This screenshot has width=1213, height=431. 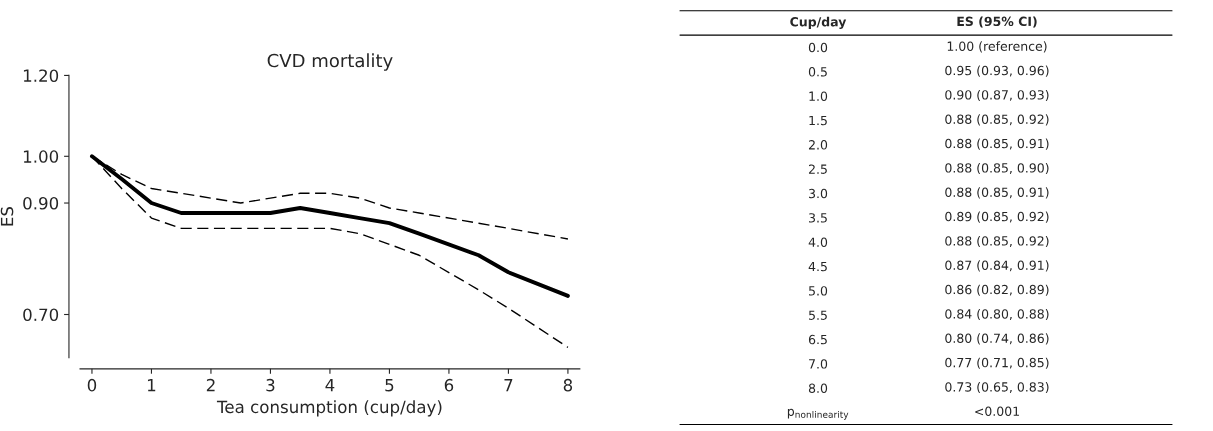 I want to click on y-tick-label: 5.0, so click(x=818, y=291).